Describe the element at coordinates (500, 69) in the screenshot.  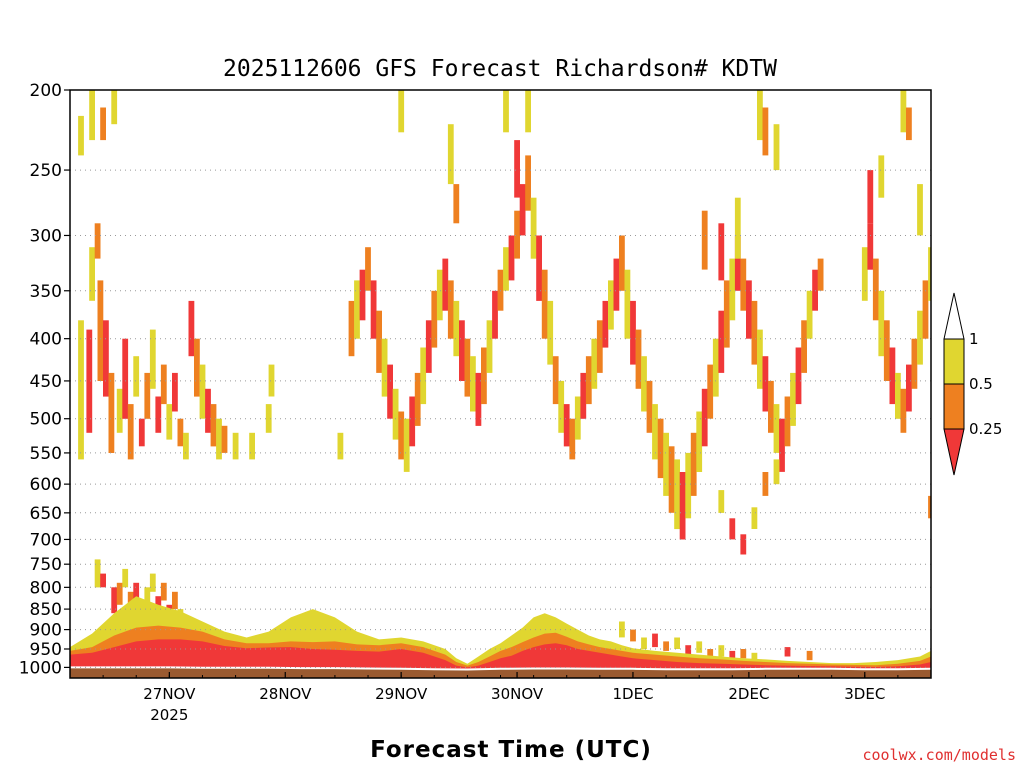
I see `chart-title: 2025112606 GFS Forecast Richardson# KDTW` at that location.